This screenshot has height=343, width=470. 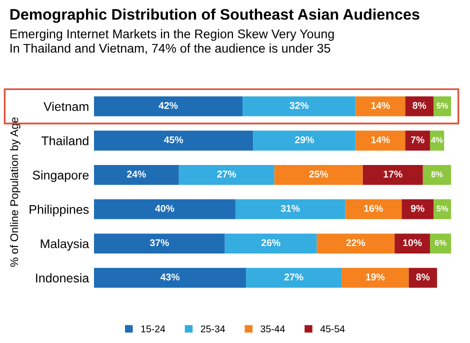 I want to click on data-label: 24%, so click(x=136, y=174).